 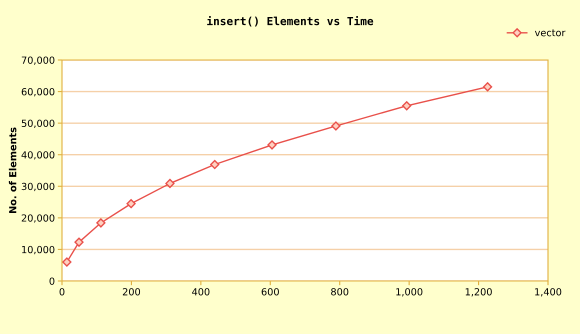 I want to click on y-tick-label: 0, so click(x=52, y=281).